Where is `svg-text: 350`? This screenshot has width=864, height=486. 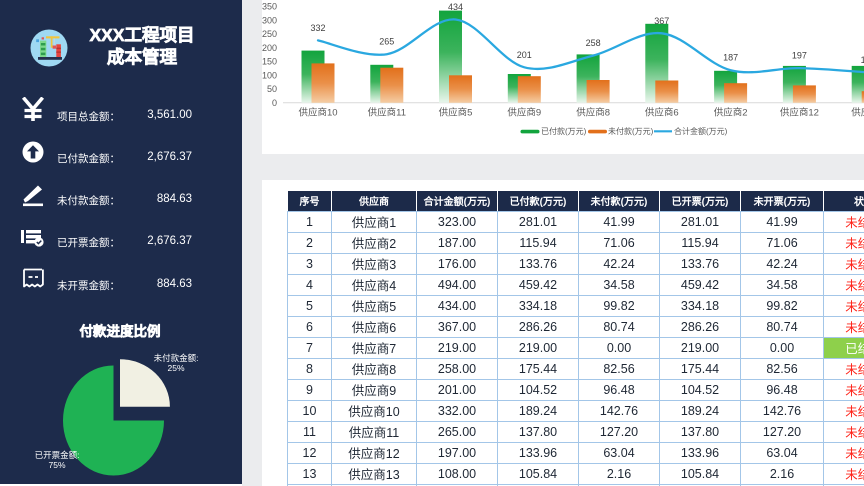 svg-text: 350 is located at coordinates (269, 7).